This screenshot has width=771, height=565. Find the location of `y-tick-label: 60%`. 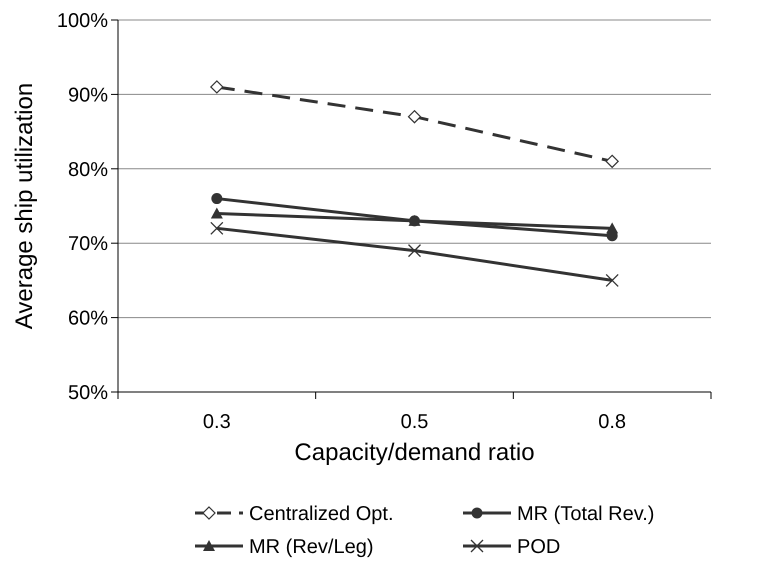

y-tick-label: 60% is located at coordinates (88, 319).